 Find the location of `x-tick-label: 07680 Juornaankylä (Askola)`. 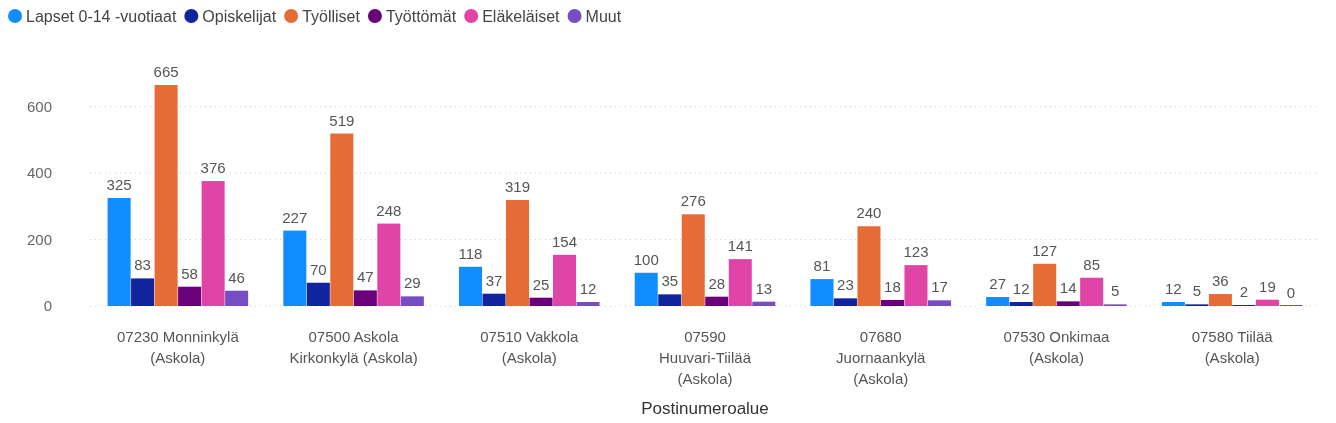

x-tick-label: 07680 Juornaankylä (Askola) is located at coordinates (881, 357).